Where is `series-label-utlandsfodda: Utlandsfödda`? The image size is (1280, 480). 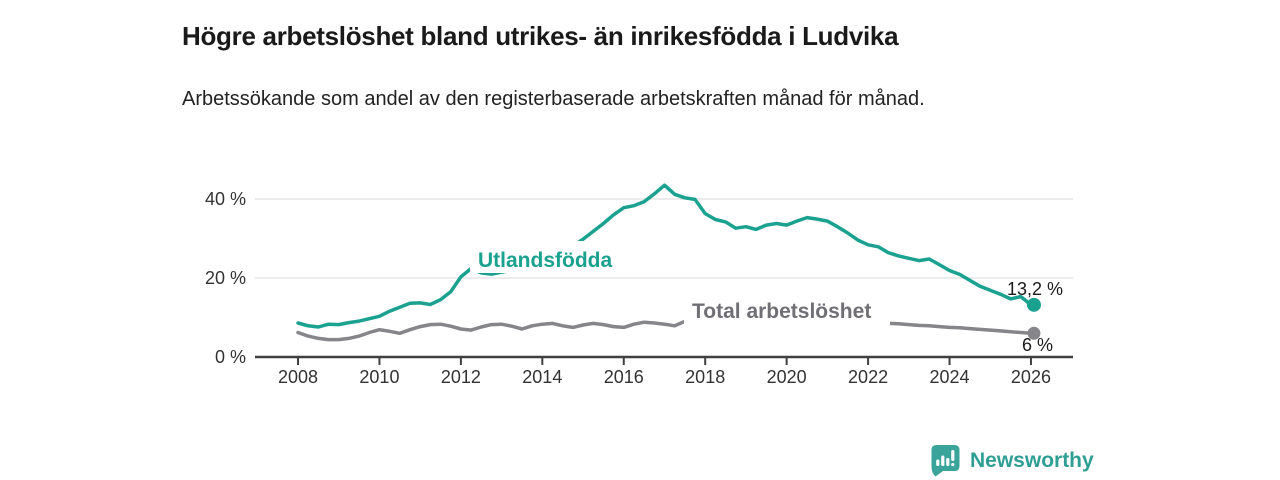
series-label-utlandsfodda: Utlandsfödda is located at coordinates (545, 260).